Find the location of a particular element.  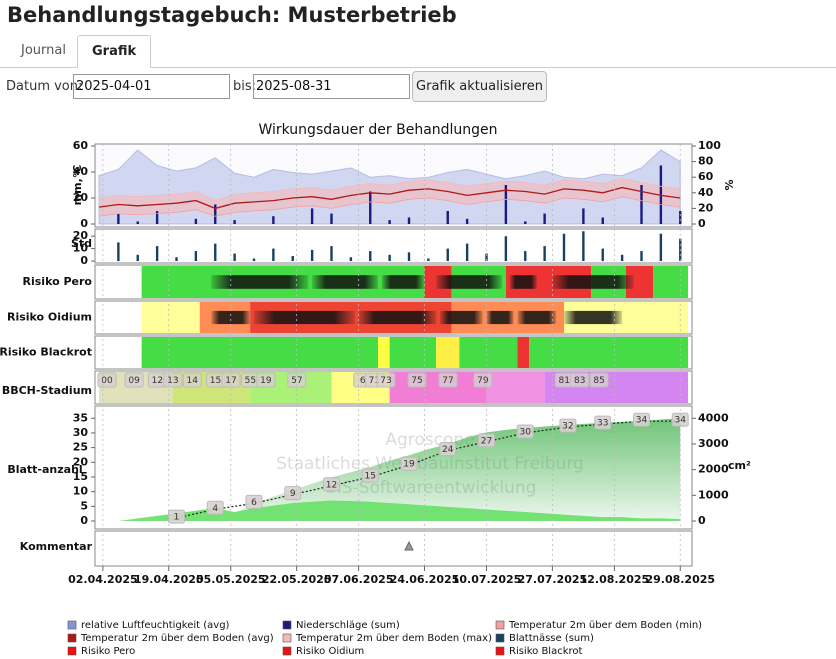

bbch-label: 85 is located at coordinates (598, 381).